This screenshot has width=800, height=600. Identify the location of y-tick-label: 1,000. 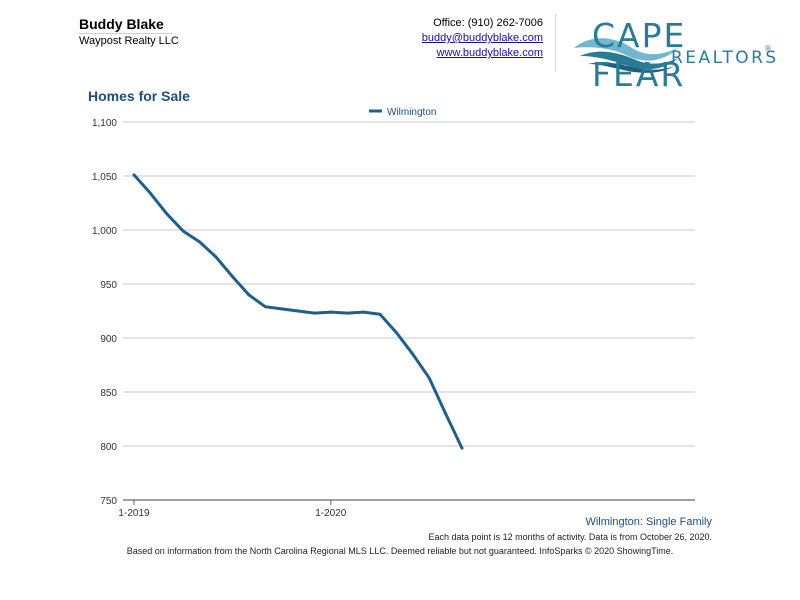
(104, 231).